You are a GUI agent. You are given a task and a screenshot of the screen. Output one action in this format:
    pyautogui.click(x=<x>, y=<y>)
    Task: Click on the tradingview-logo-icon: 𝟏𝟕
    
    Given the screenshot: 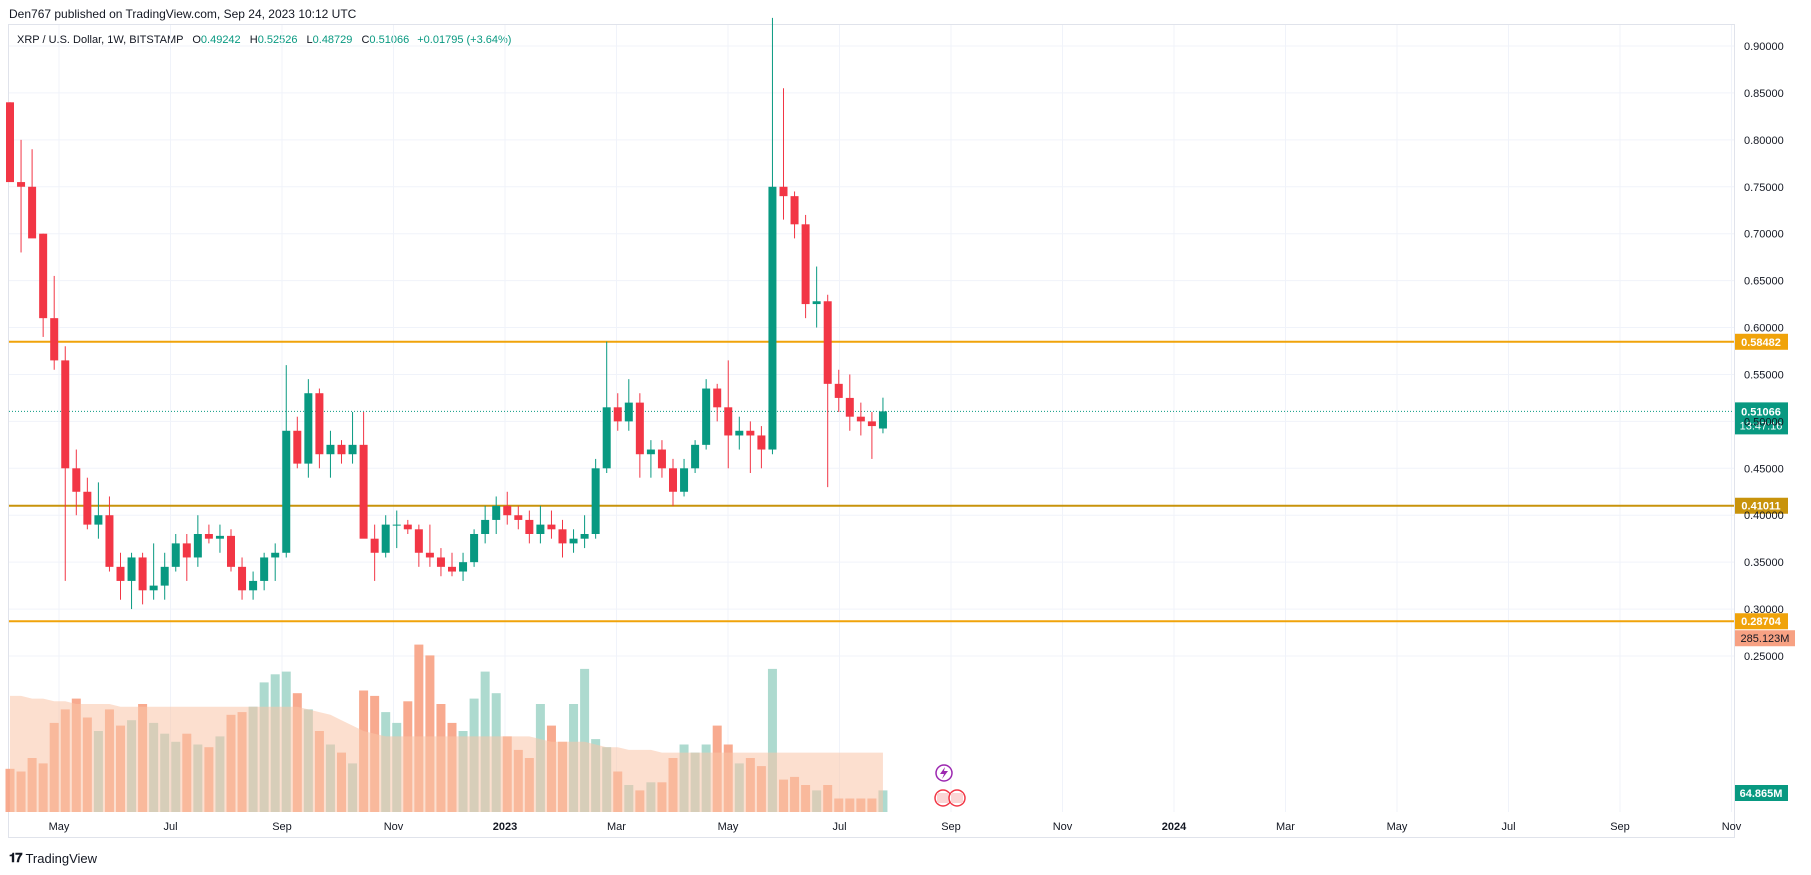 What is the action you would take?
    pyautogui.click(x=16, y=857)
    